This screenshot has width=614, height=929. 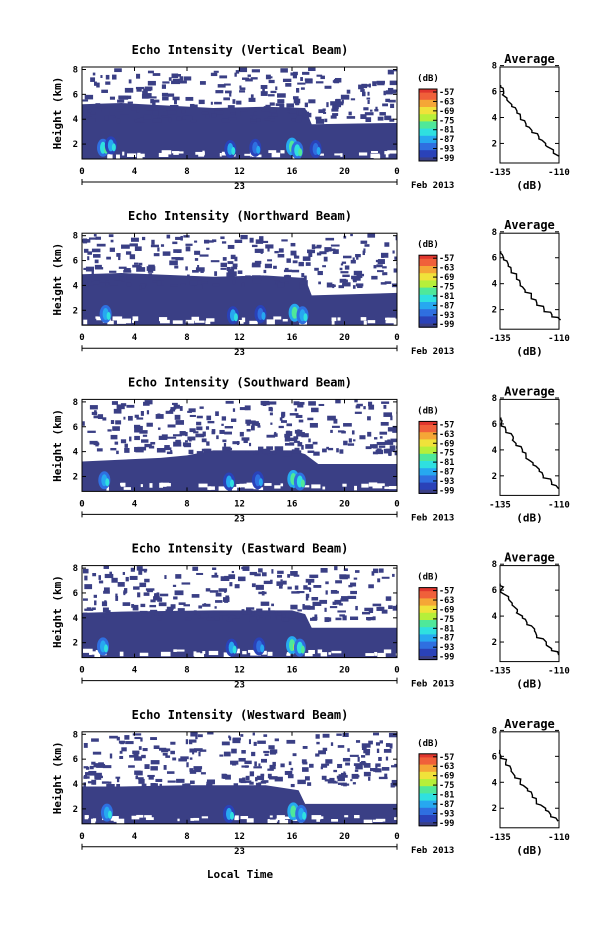 I want to click on average-frame, so click(x=529, y=614).